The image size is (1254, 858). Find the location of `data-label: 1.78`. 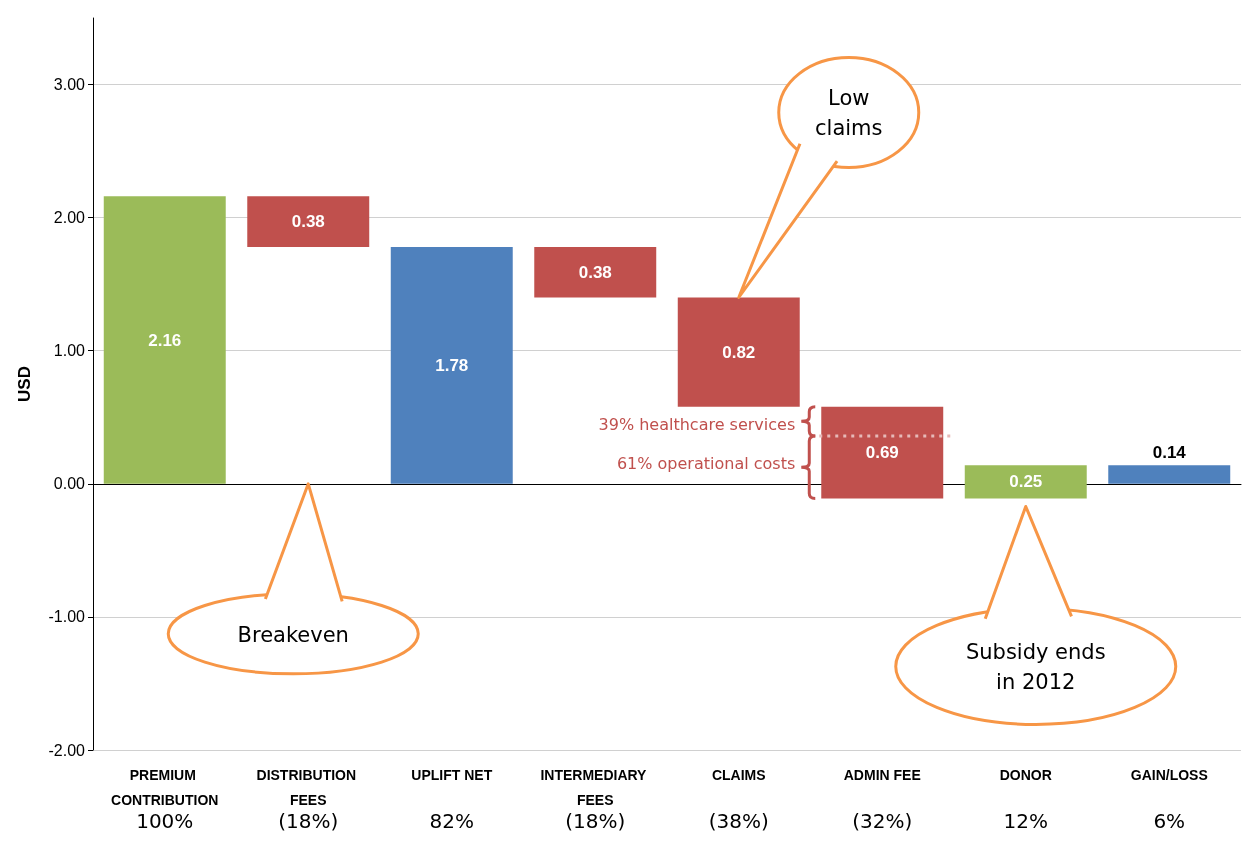

data-label: 1.78 is located at coordinates (452, 365).